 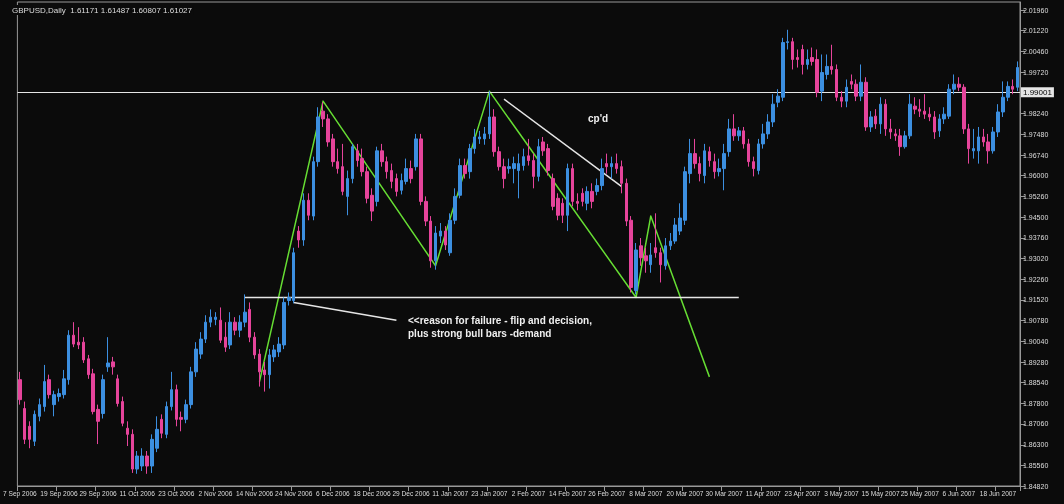 I want to click on annotation: cp'd, so click(x=598, y=118).